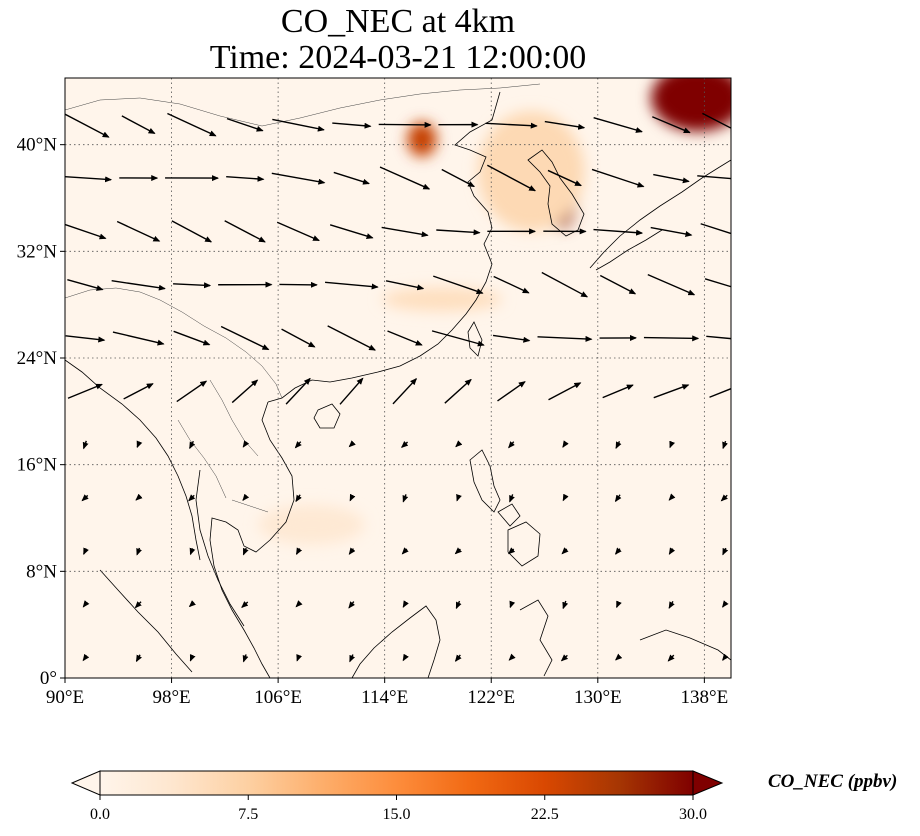  I want to click on border-thailand, so click(202, 459).